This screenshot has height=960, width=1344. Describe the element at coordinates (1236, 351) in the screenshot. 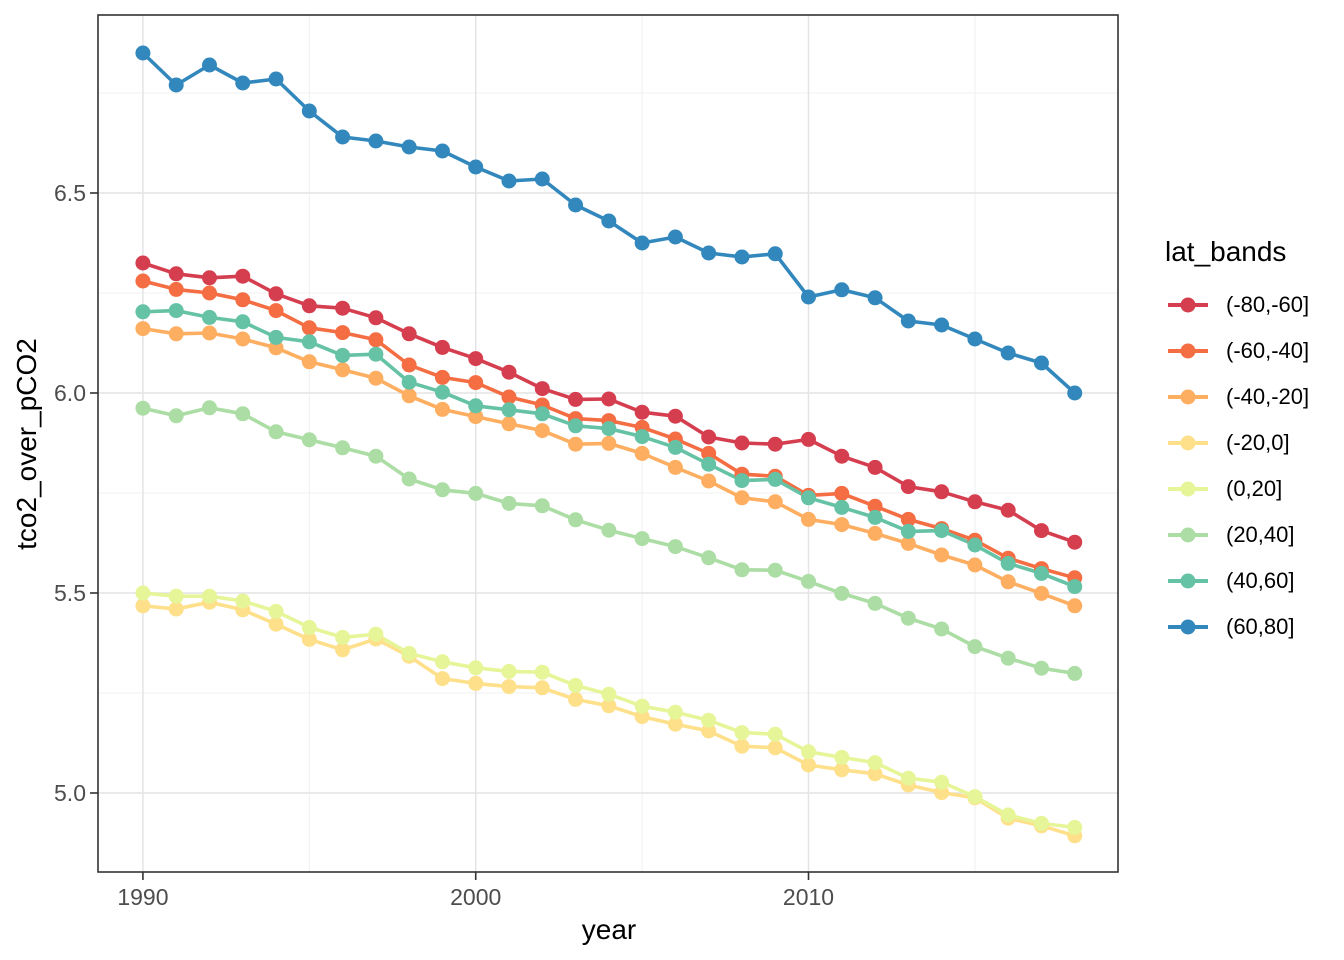

I see `legend-item: (-60,-40]` at that location.